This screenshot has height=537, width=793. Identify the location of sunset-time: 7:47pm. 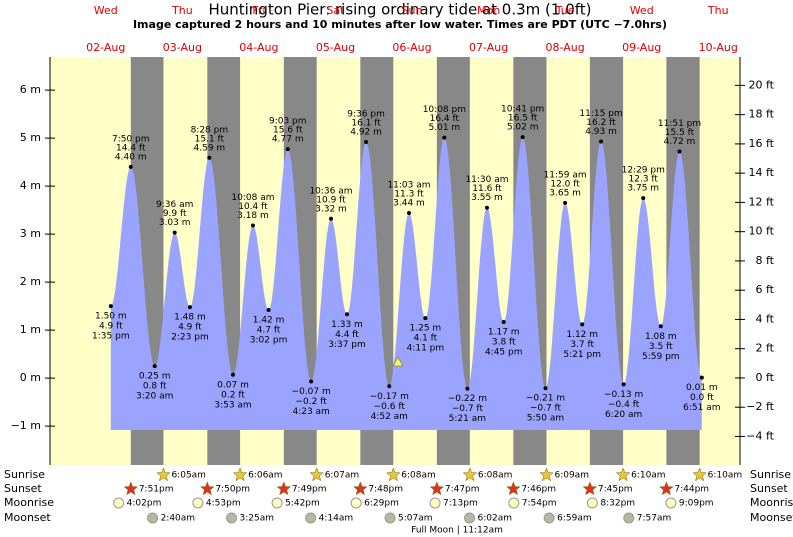
(462, 490).